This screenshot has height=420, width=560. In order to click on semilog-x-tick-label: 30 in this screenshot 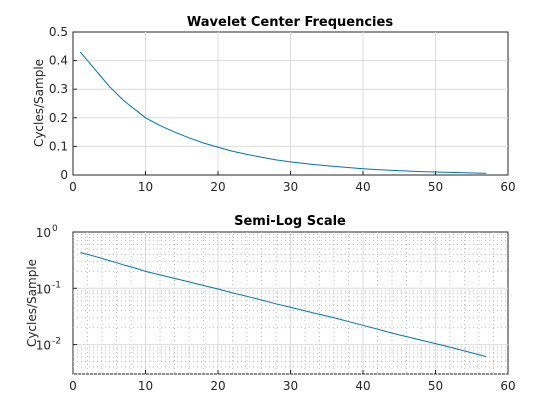, I will do `click(290, 386)`.